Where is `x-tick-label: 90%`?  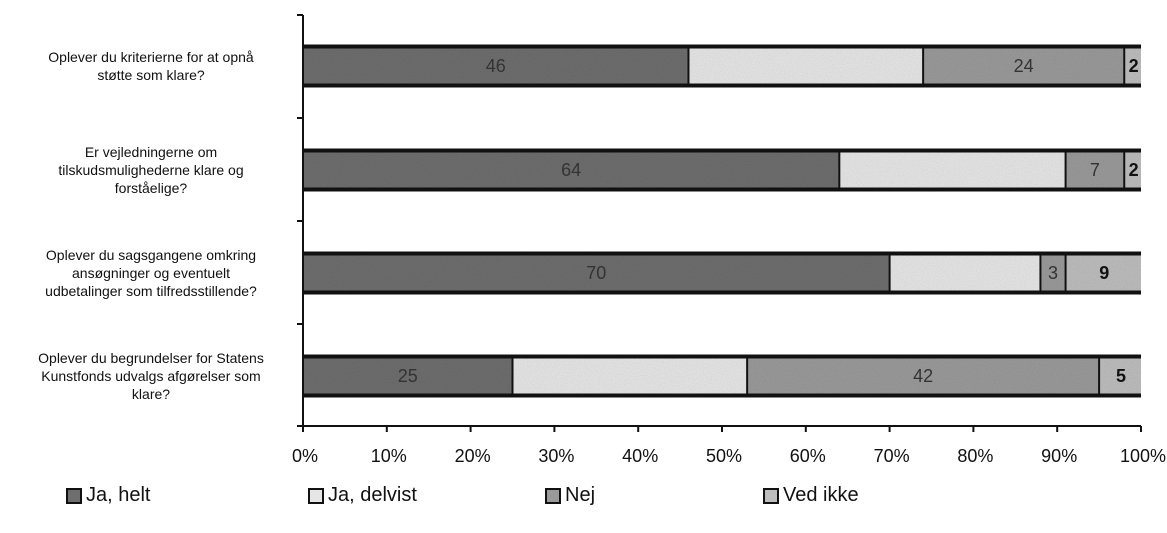
x-tick-label: 90% is located at coordinates (1059, 456).